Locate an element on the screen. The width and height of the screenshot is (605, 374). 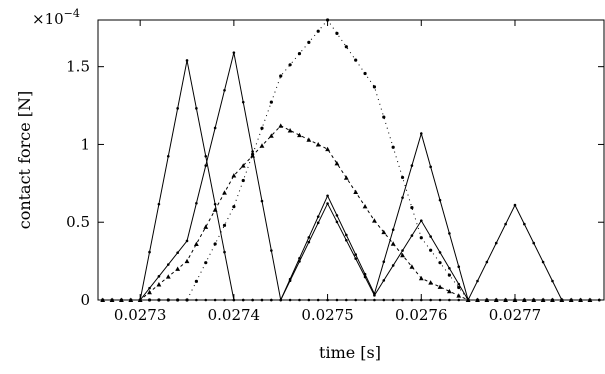
y-tick-label: 1.5 is located at coordinates (78, 67).